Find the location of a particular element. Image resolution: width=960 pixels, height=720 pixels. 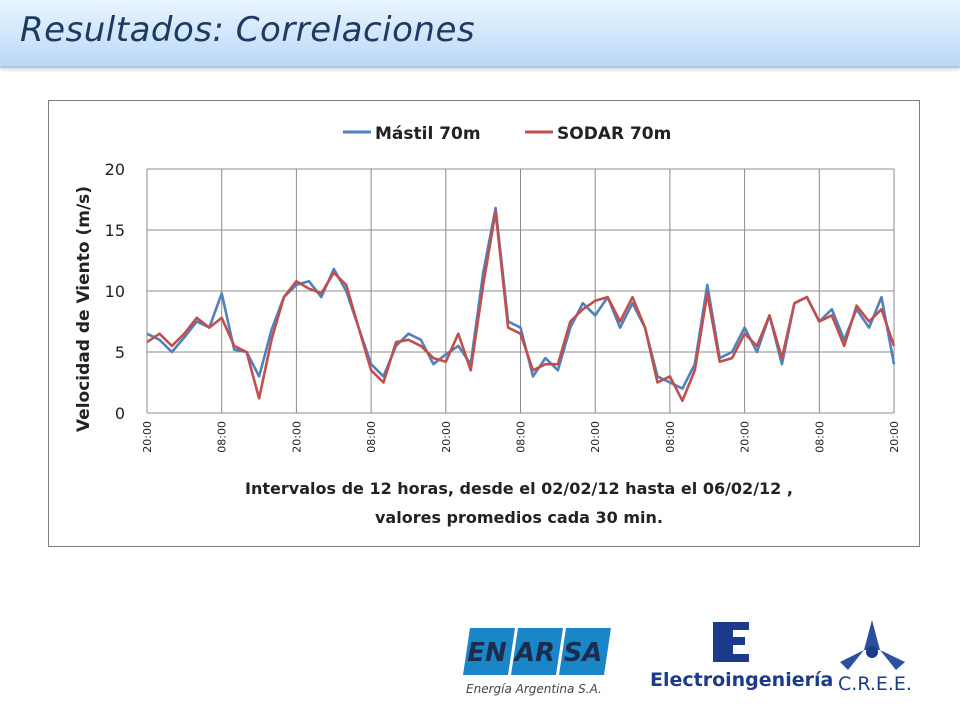

electroingenieria-logo: Electroingeniería is located at coordinates (741, 656).